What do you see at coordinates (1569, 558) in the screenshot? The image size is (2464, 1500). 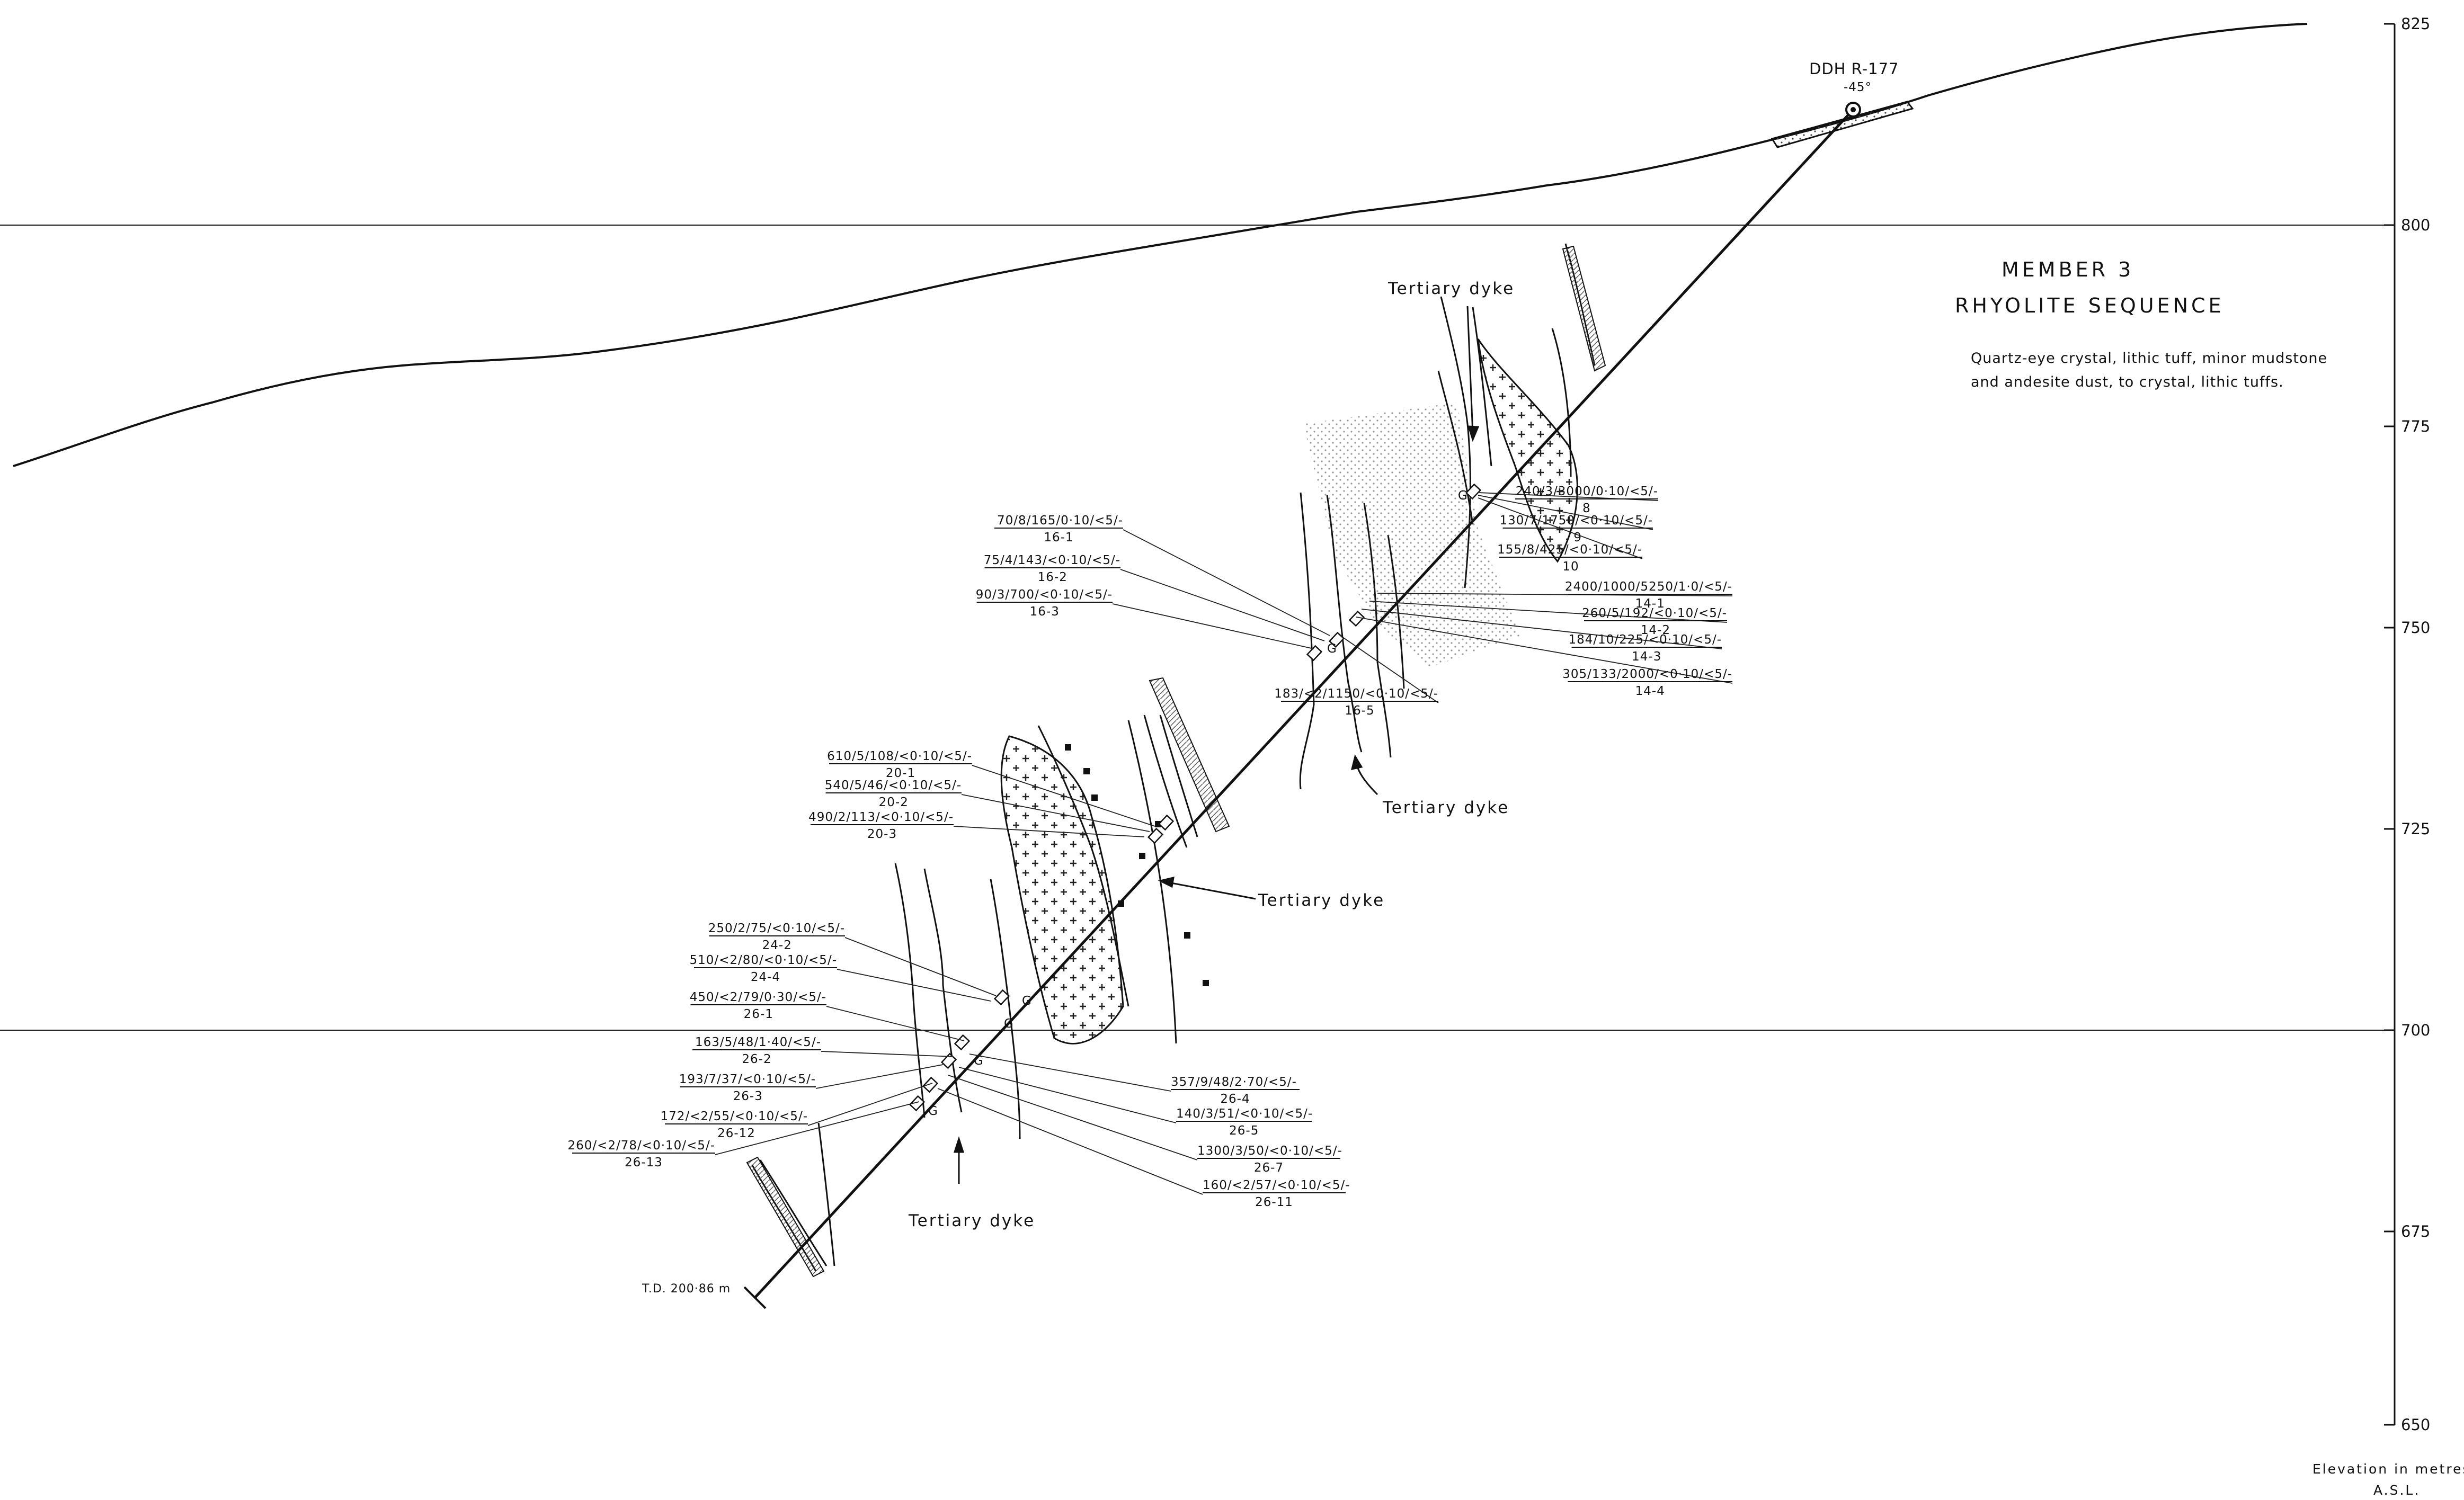 I see `assay-label: 155/8/425/<0·10/<5/- 10` at bounding box center [1569, 558].